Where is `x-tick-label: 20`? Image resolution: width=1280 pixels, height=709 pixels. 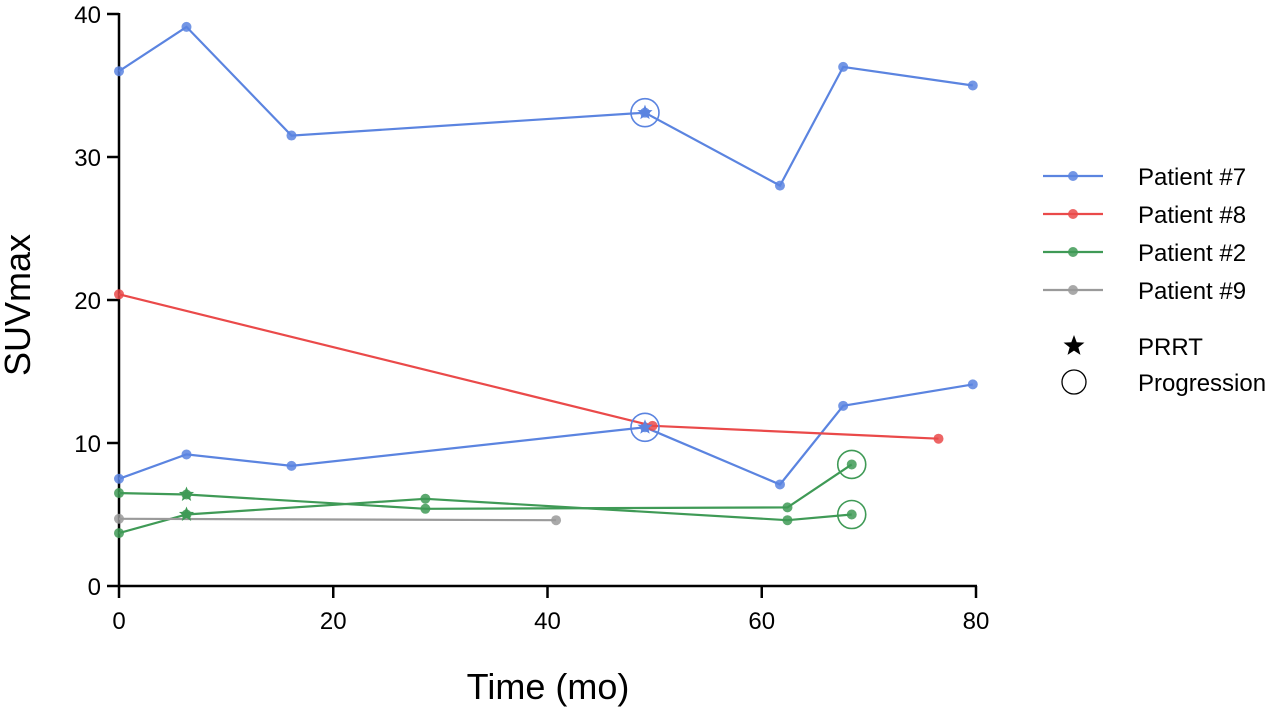 x-tick-label: 20 is located at coordinates (333, 621).